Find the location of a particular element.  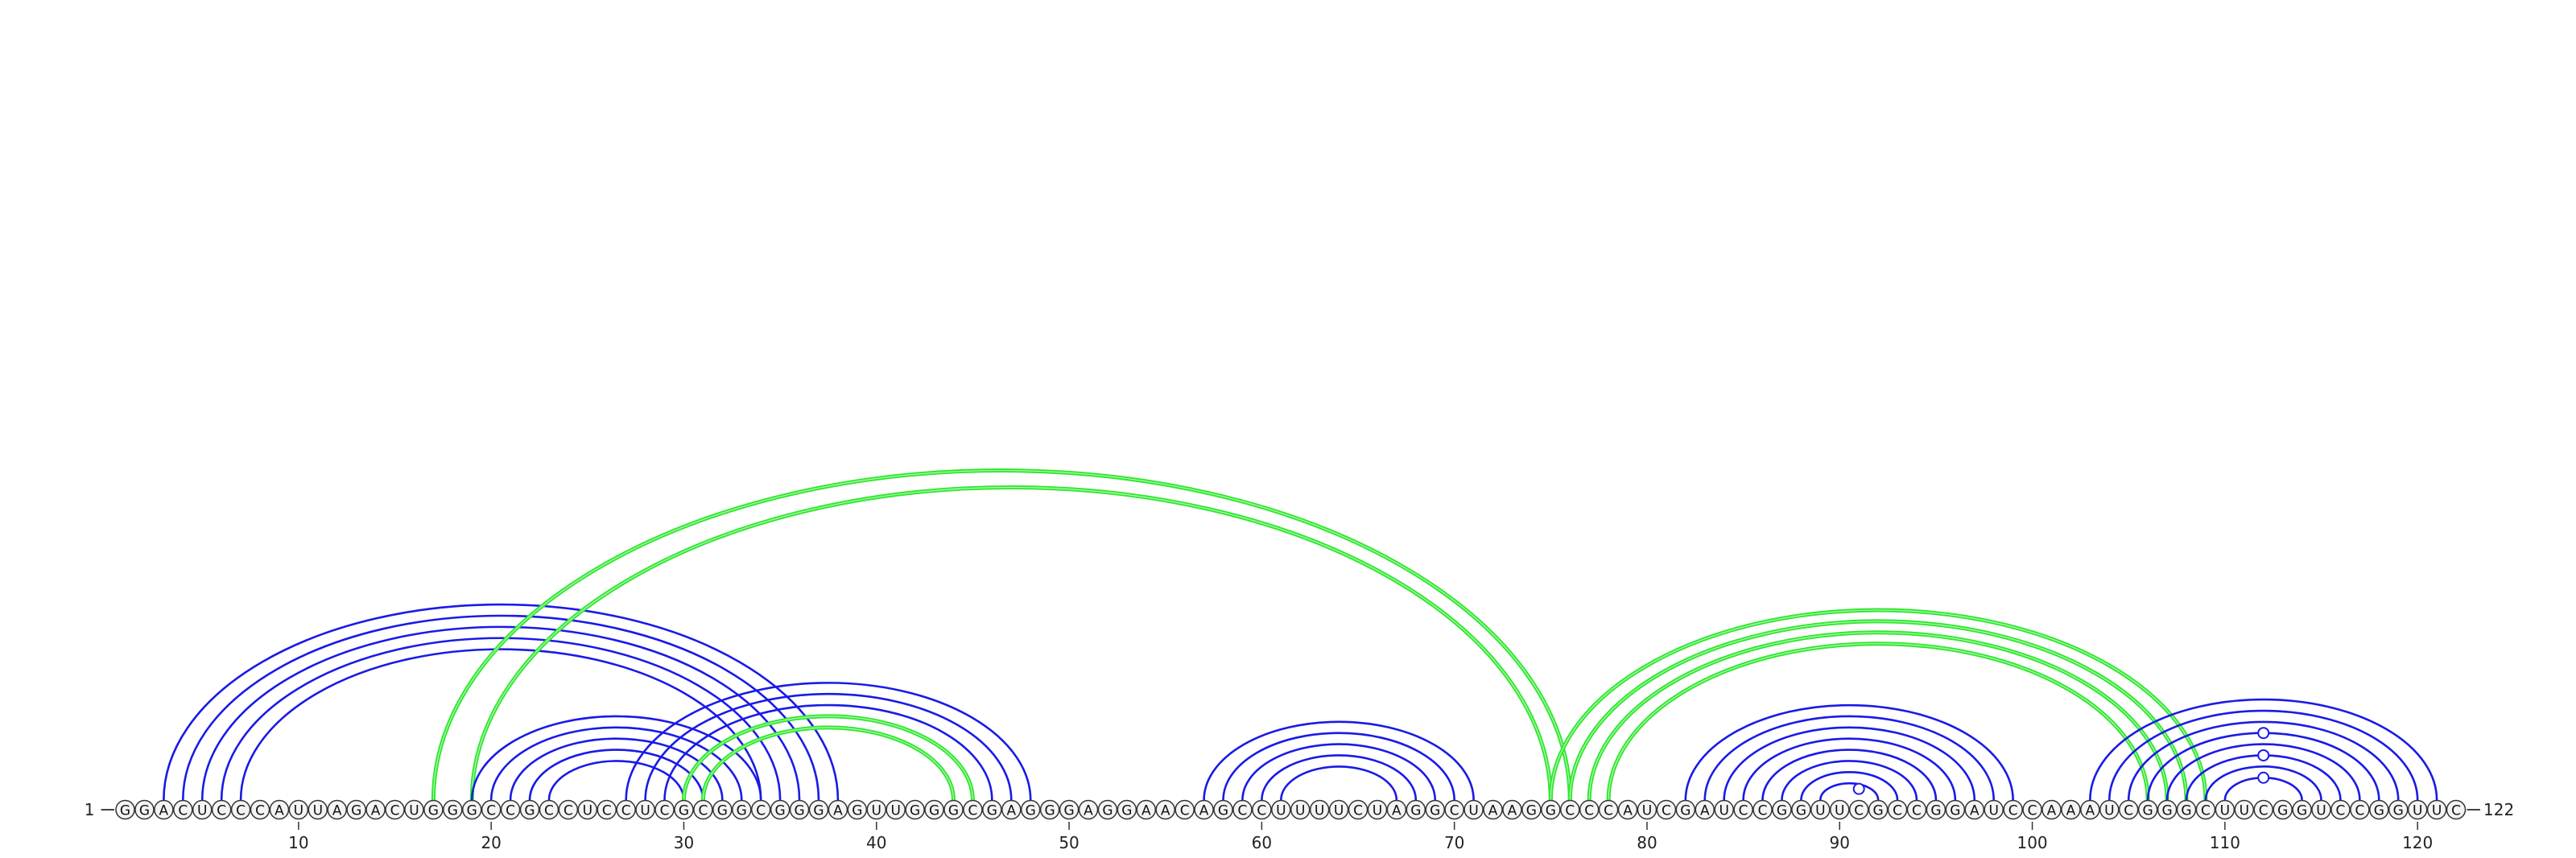

nucleotide-10: U is located at coordinates (298, 809).